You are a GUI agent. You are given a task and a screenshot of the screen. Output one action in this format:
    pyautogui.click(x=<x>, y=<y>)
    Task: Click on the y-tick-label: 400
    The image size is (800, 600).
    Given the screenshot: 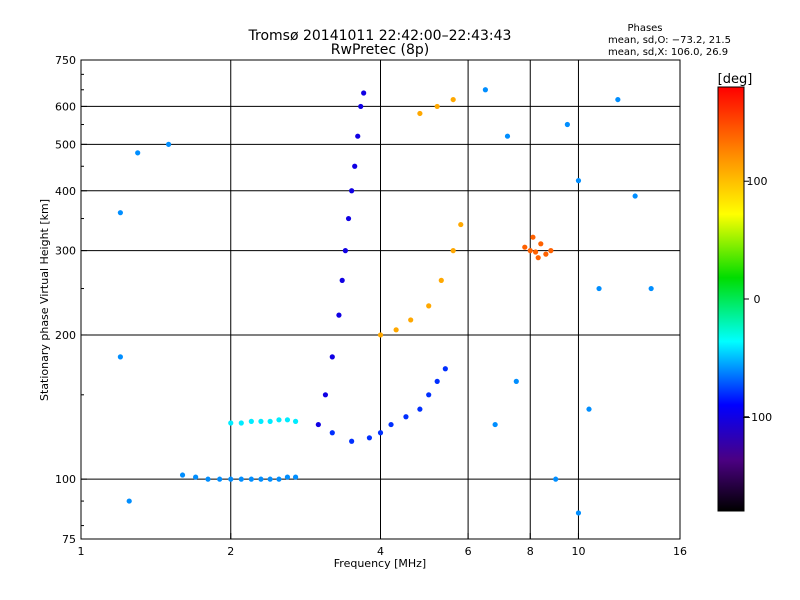 What is the action you would take?
    pyautogui.click(x=65, y=191)
    